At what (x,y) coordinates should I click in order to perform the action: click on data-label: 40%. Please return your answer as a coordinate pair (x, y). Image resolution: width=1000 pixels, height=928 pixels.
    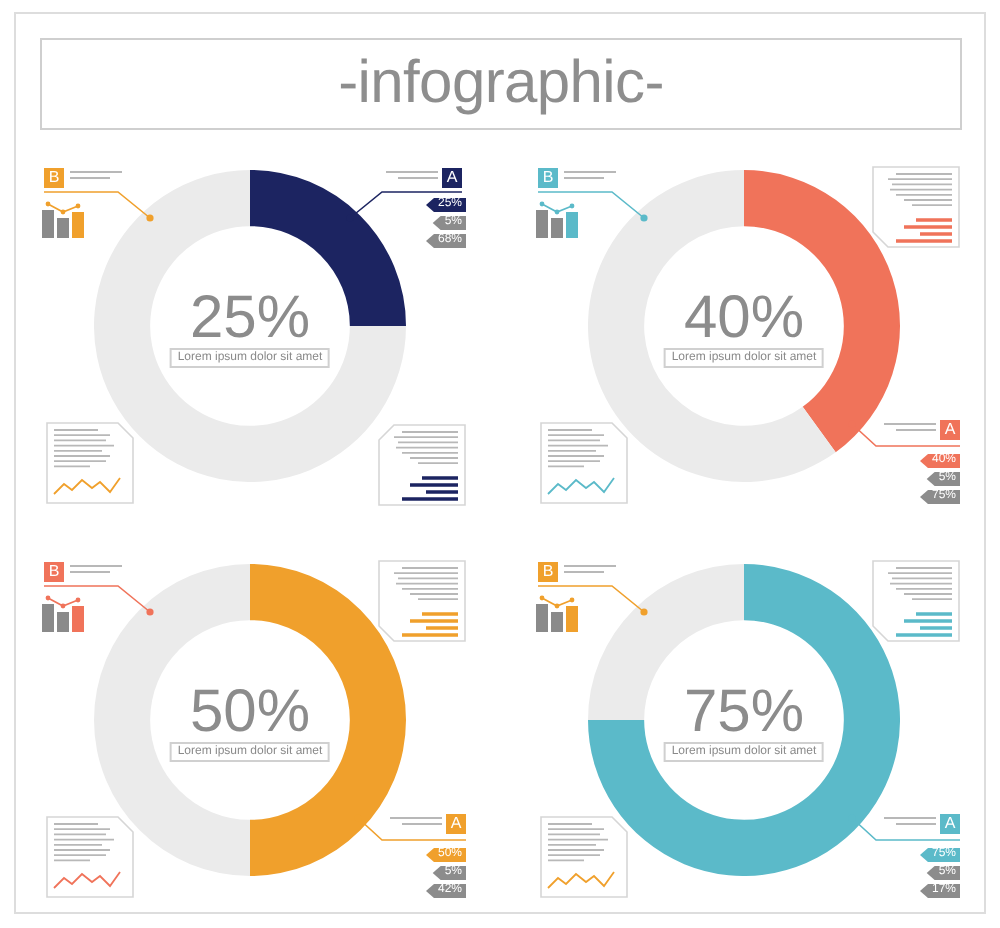
    Looking at the image, I should click on (744, 317).